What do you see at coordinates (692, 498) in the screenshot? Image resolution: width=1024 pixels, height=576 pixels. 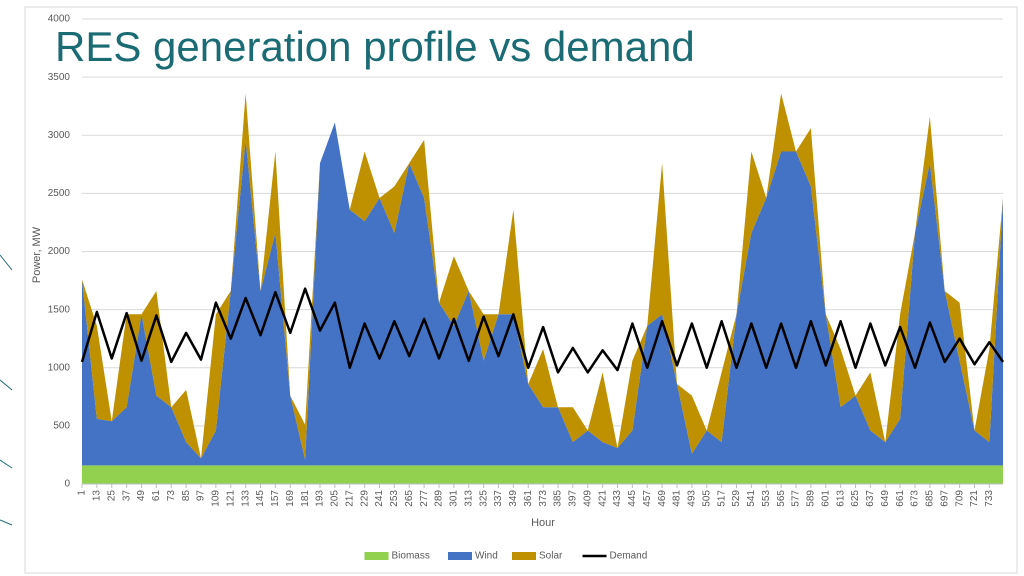 I see `x-tick-label: 493` at bounding box center [692, 498].